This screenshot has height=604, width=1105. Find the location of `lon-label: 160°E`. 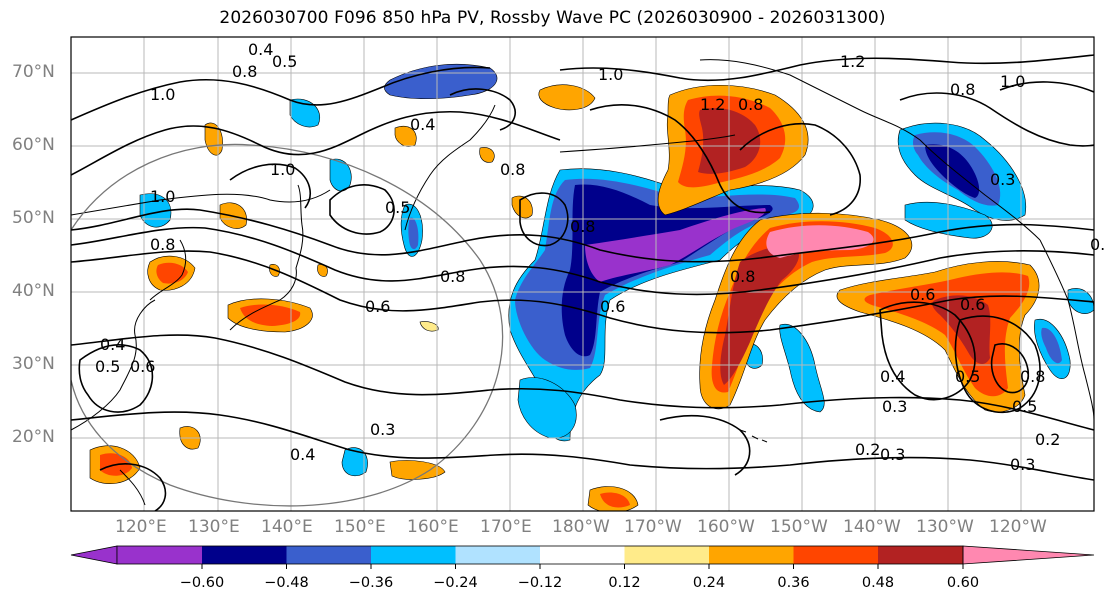

lon-label: 160°E is located at coordinates (433, 527).